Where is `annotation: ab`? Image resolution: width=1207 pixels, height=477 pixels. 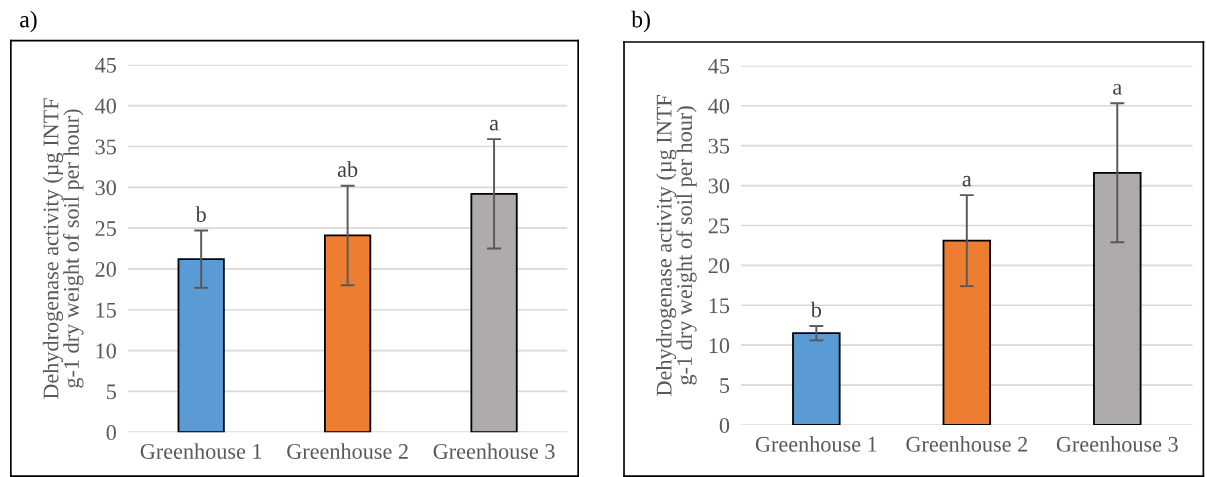
annotation: ab is located at coordinates (347, 169).